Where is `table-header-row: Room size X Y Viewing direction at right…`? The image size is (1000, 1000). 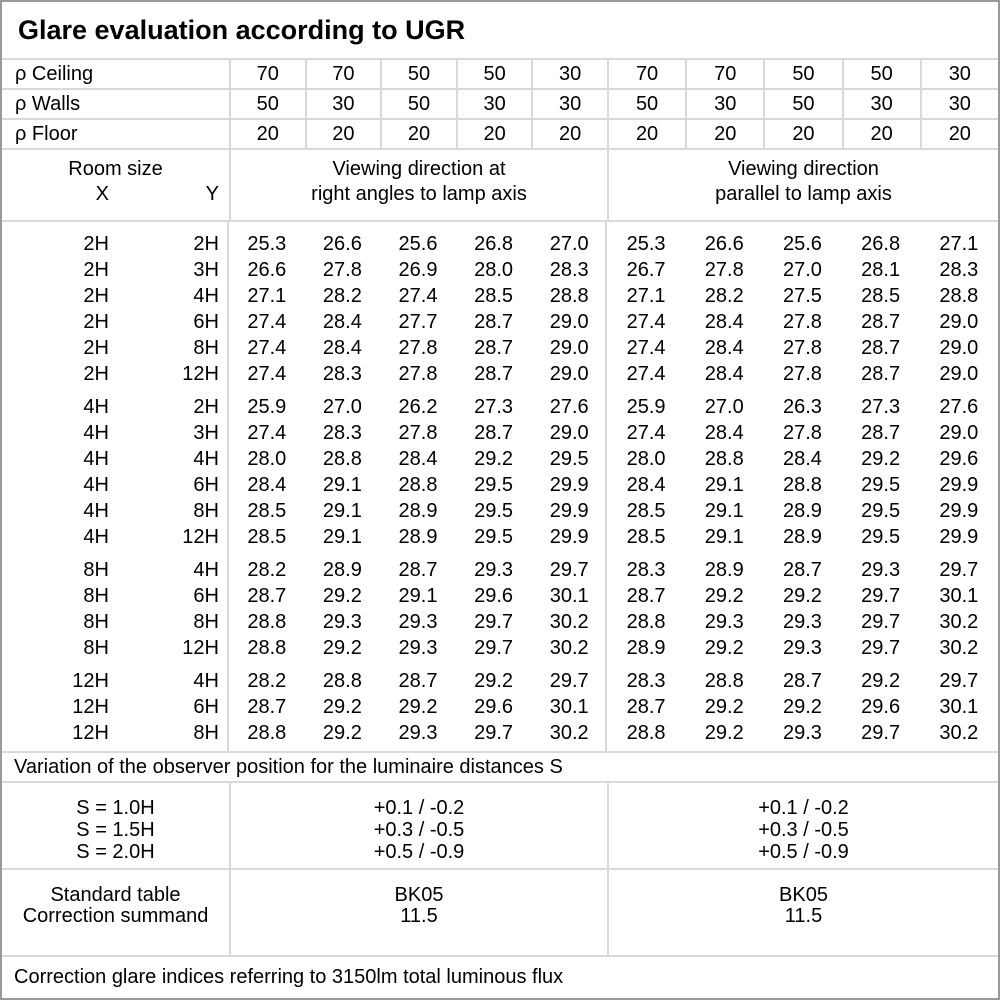 table-header-row: Room size X Y Viewing direction at right… is located at coordinates (500, 186).